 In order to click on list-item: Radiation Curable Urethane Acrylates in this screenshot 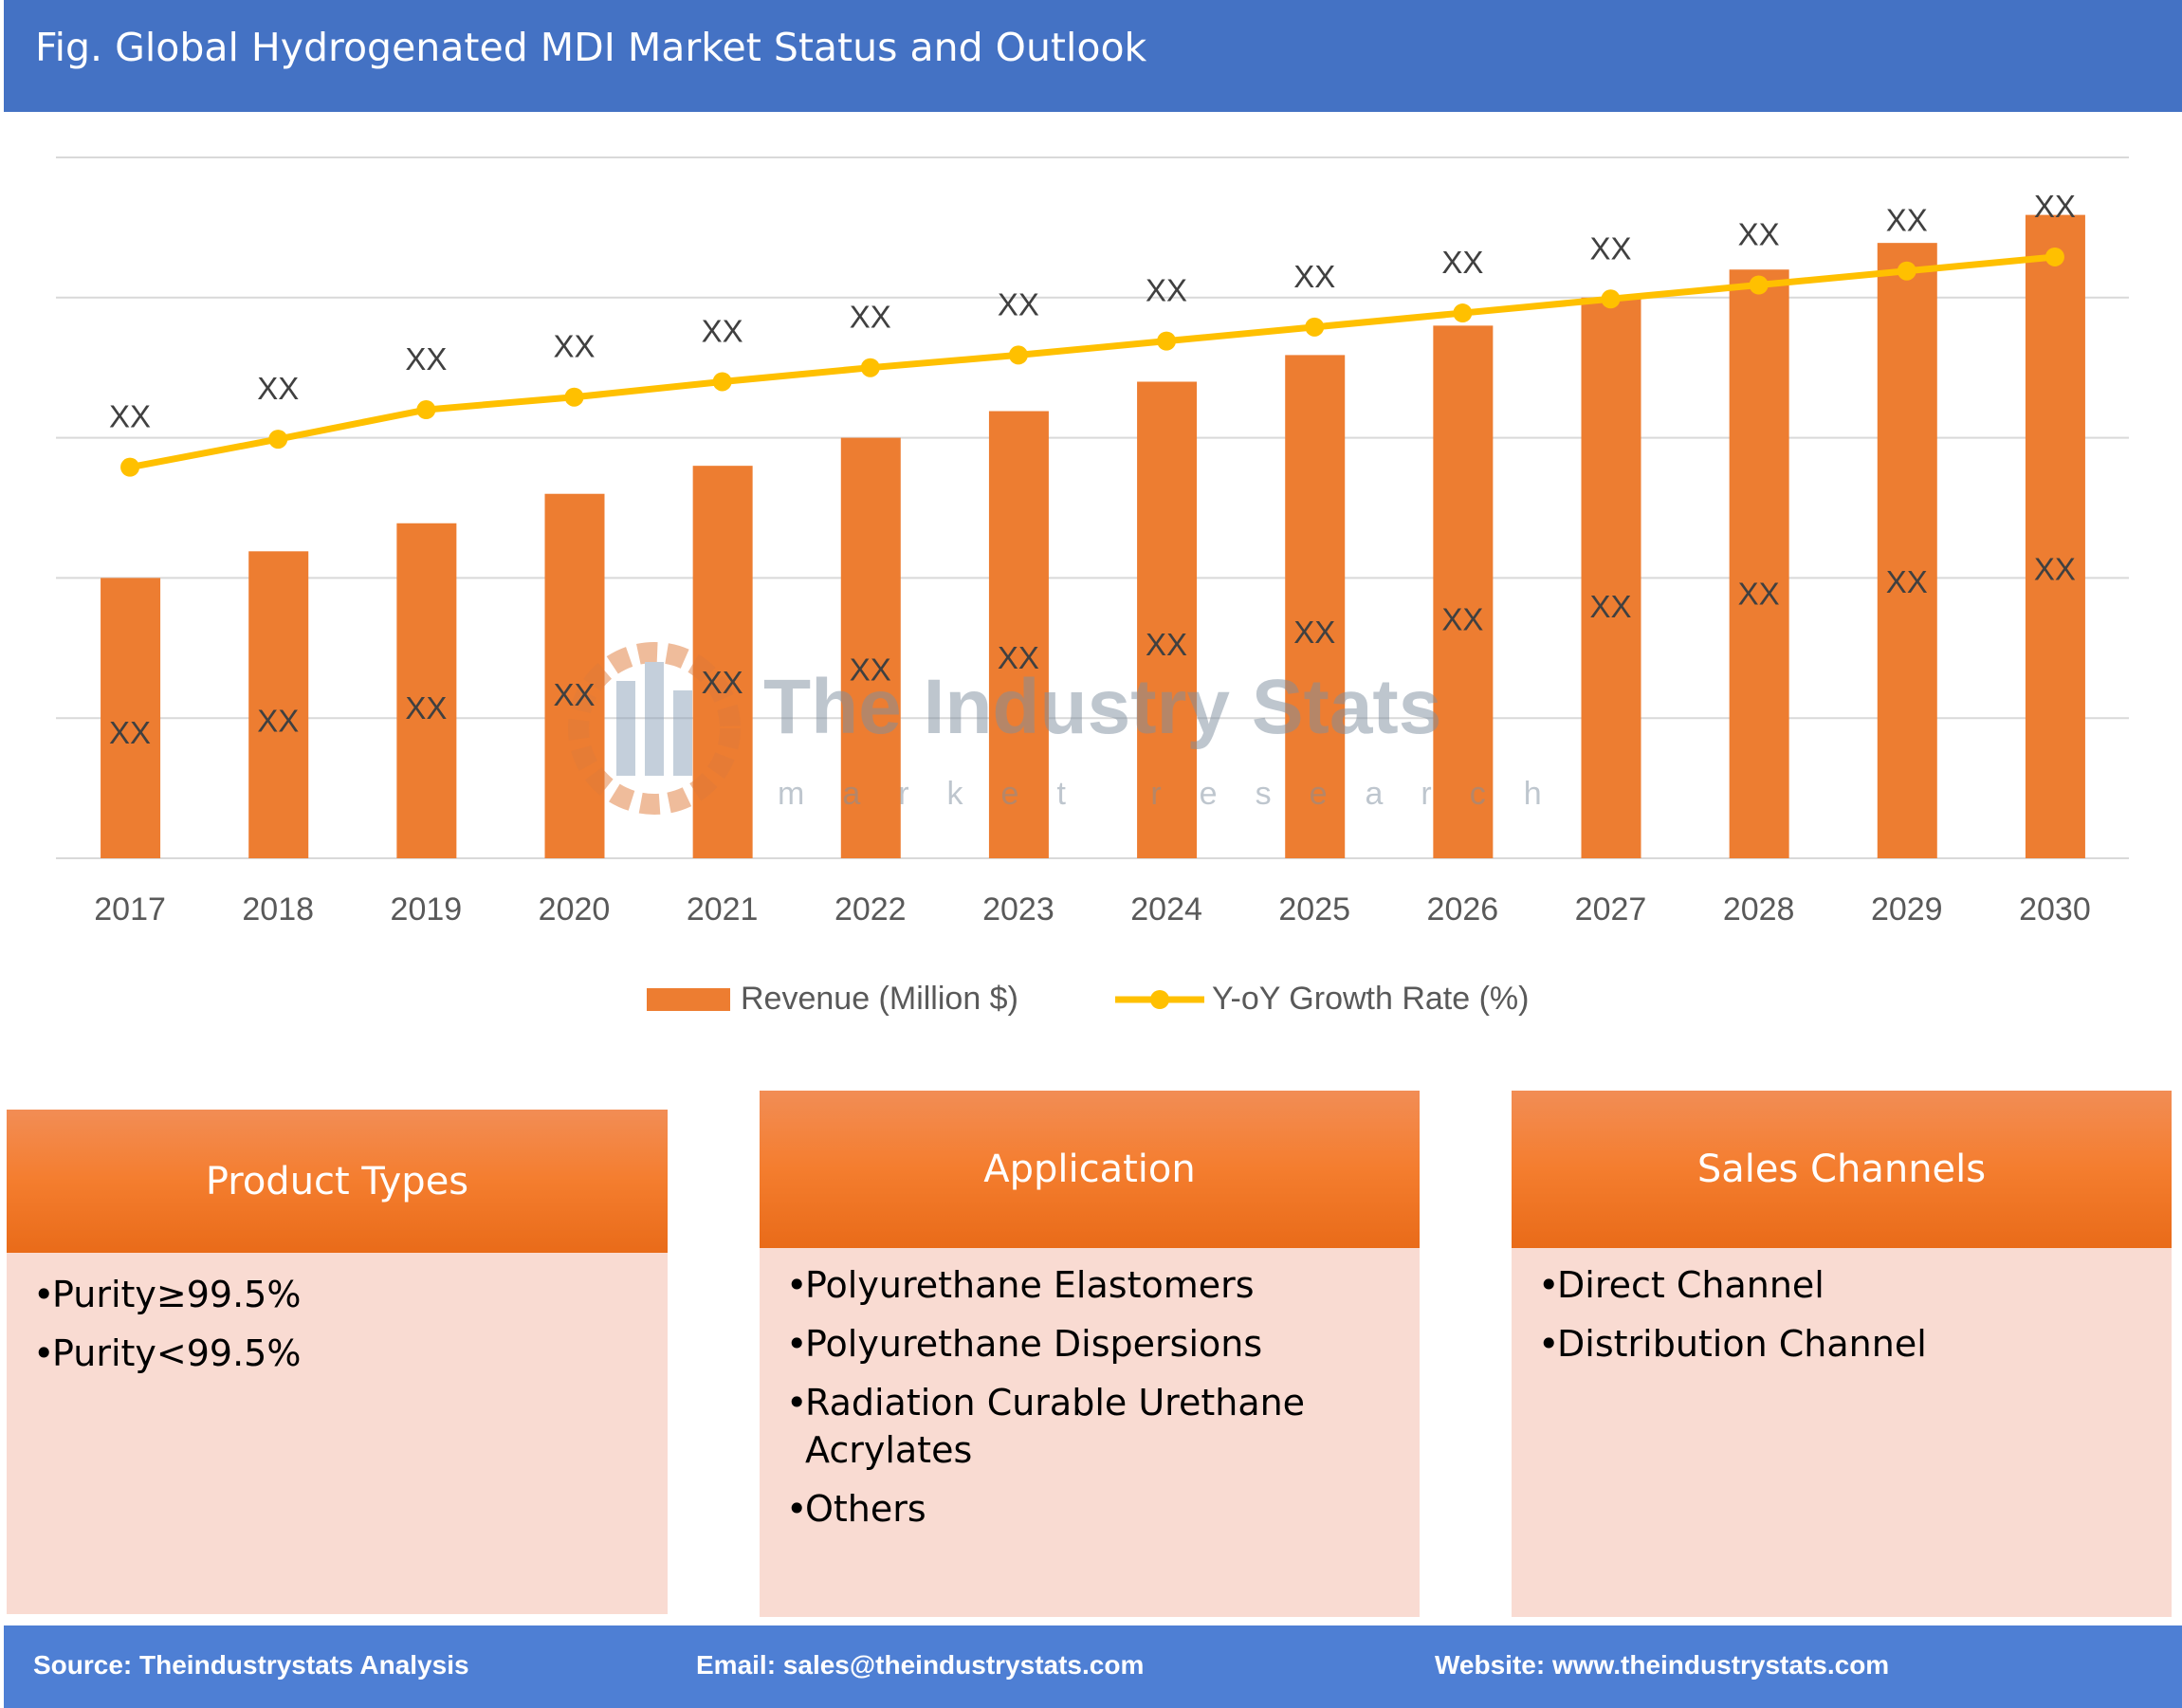, I will do `click(1094, 1426)`.